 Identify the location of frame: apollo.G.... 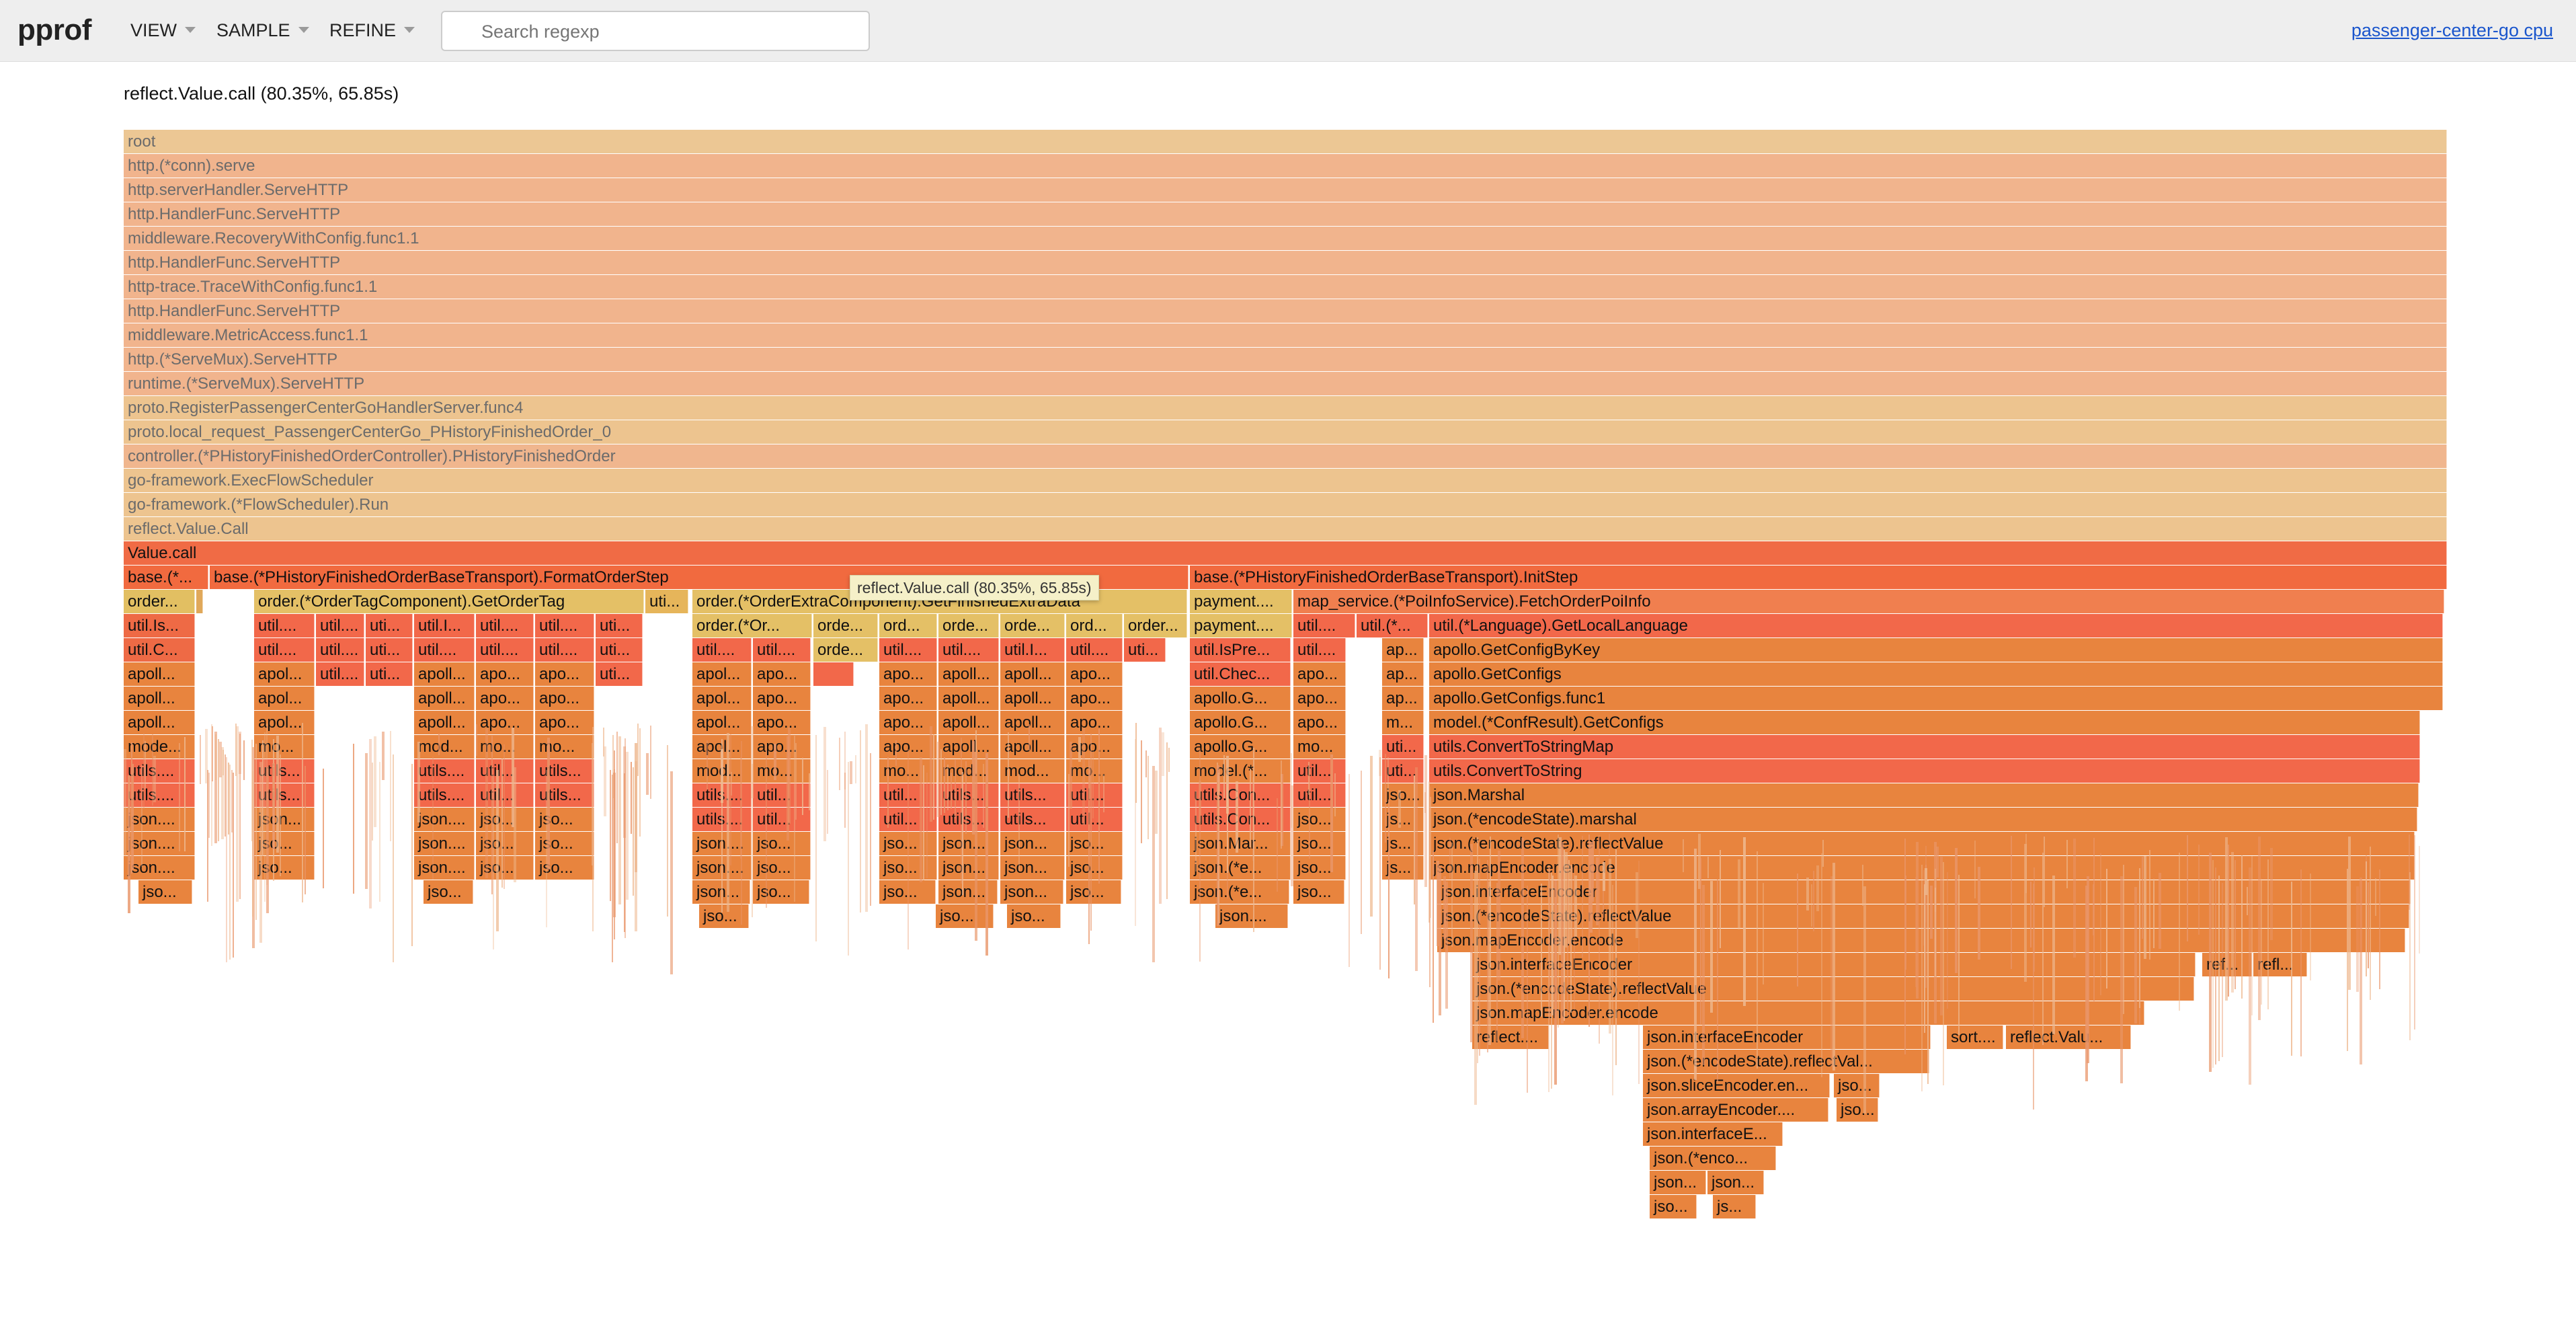
(1240, 698).